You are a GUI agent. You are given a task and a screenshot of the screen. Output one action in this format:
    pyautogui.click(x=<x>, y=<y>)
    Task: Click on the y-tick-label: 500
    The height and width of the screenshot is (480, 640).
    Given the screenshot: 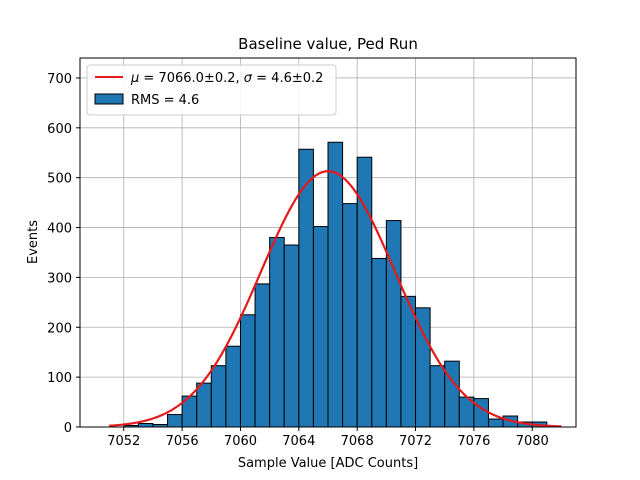 What is the action you would take?
    pyautogui.click(x=59, y=179)
    